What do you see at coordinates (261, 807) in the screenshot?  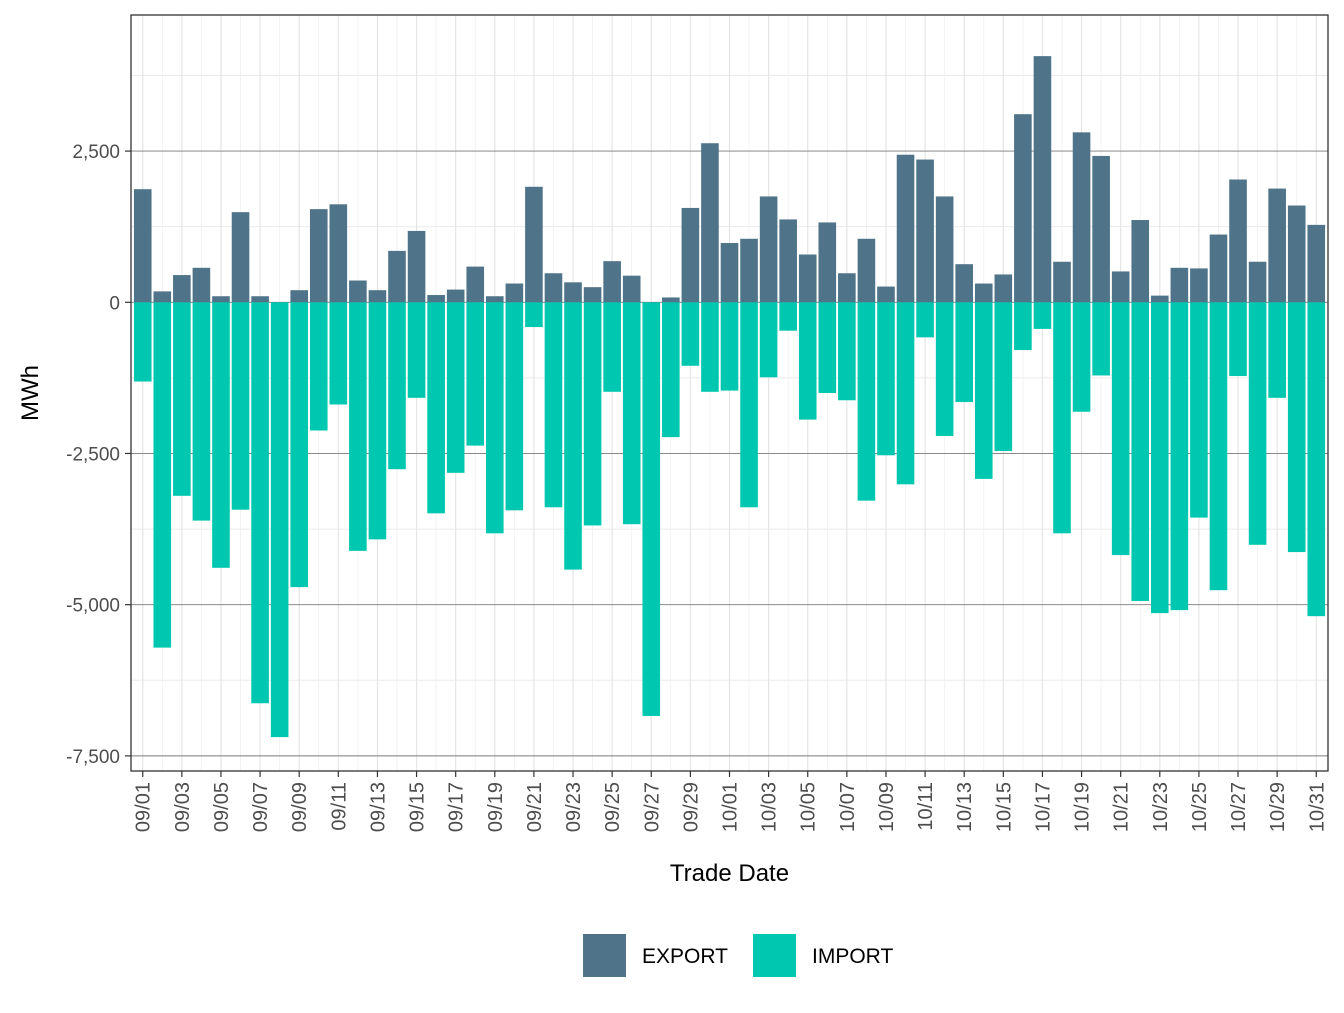 I see `x-tick-label: 09/07` at bounding box center [261, 807].